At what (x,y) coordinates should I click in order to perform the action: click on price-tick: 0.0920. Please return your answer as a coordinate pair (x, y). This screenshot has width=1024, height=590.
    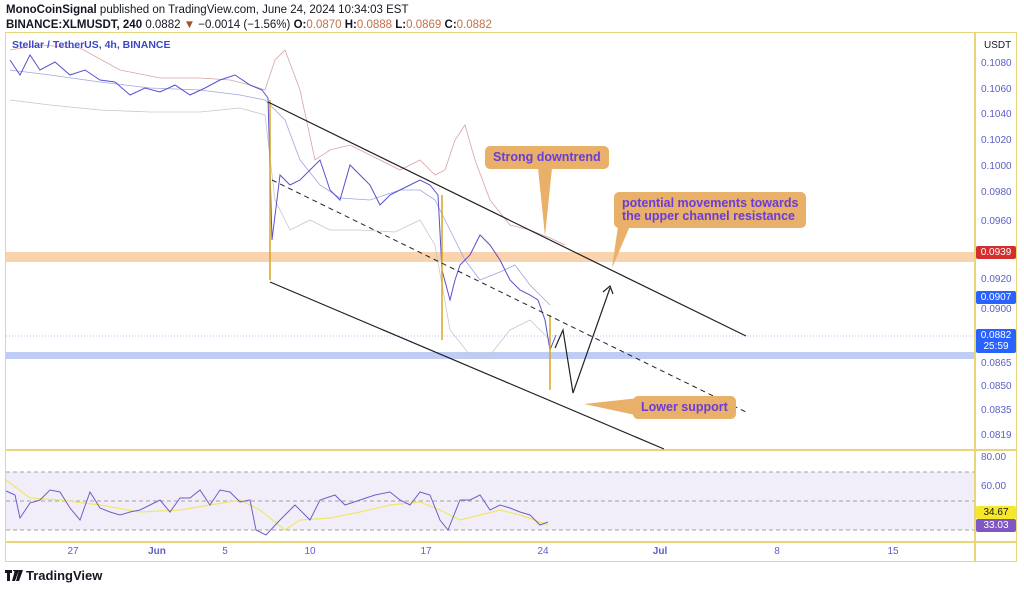
    Looking at the image, I should click on (996, 279).